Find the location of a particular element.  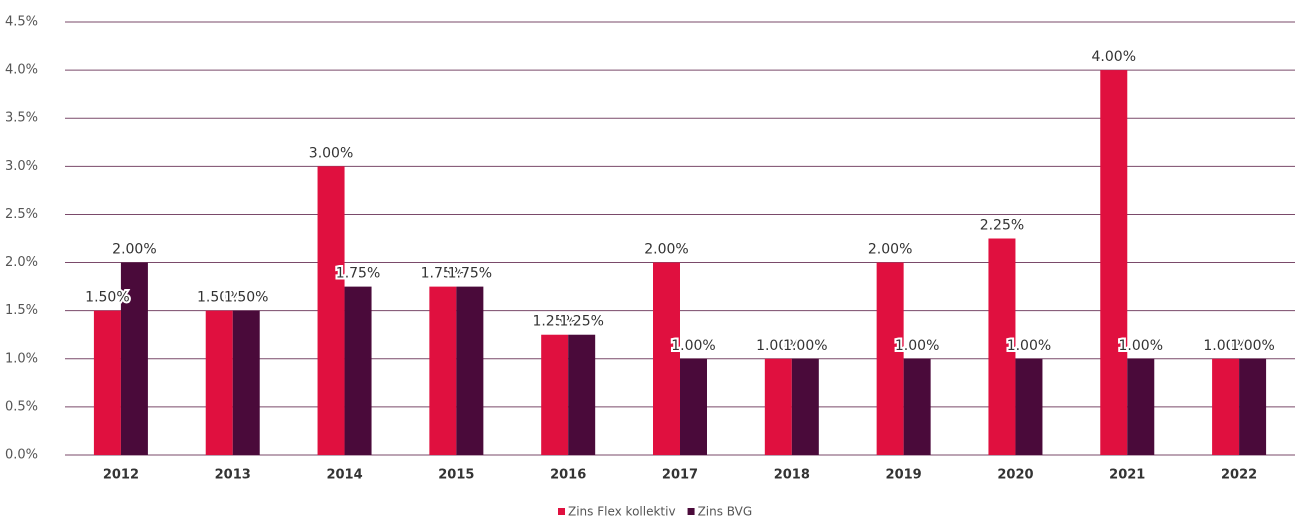

y-tick-label: 2.0% is located at coordinates (21, 262).